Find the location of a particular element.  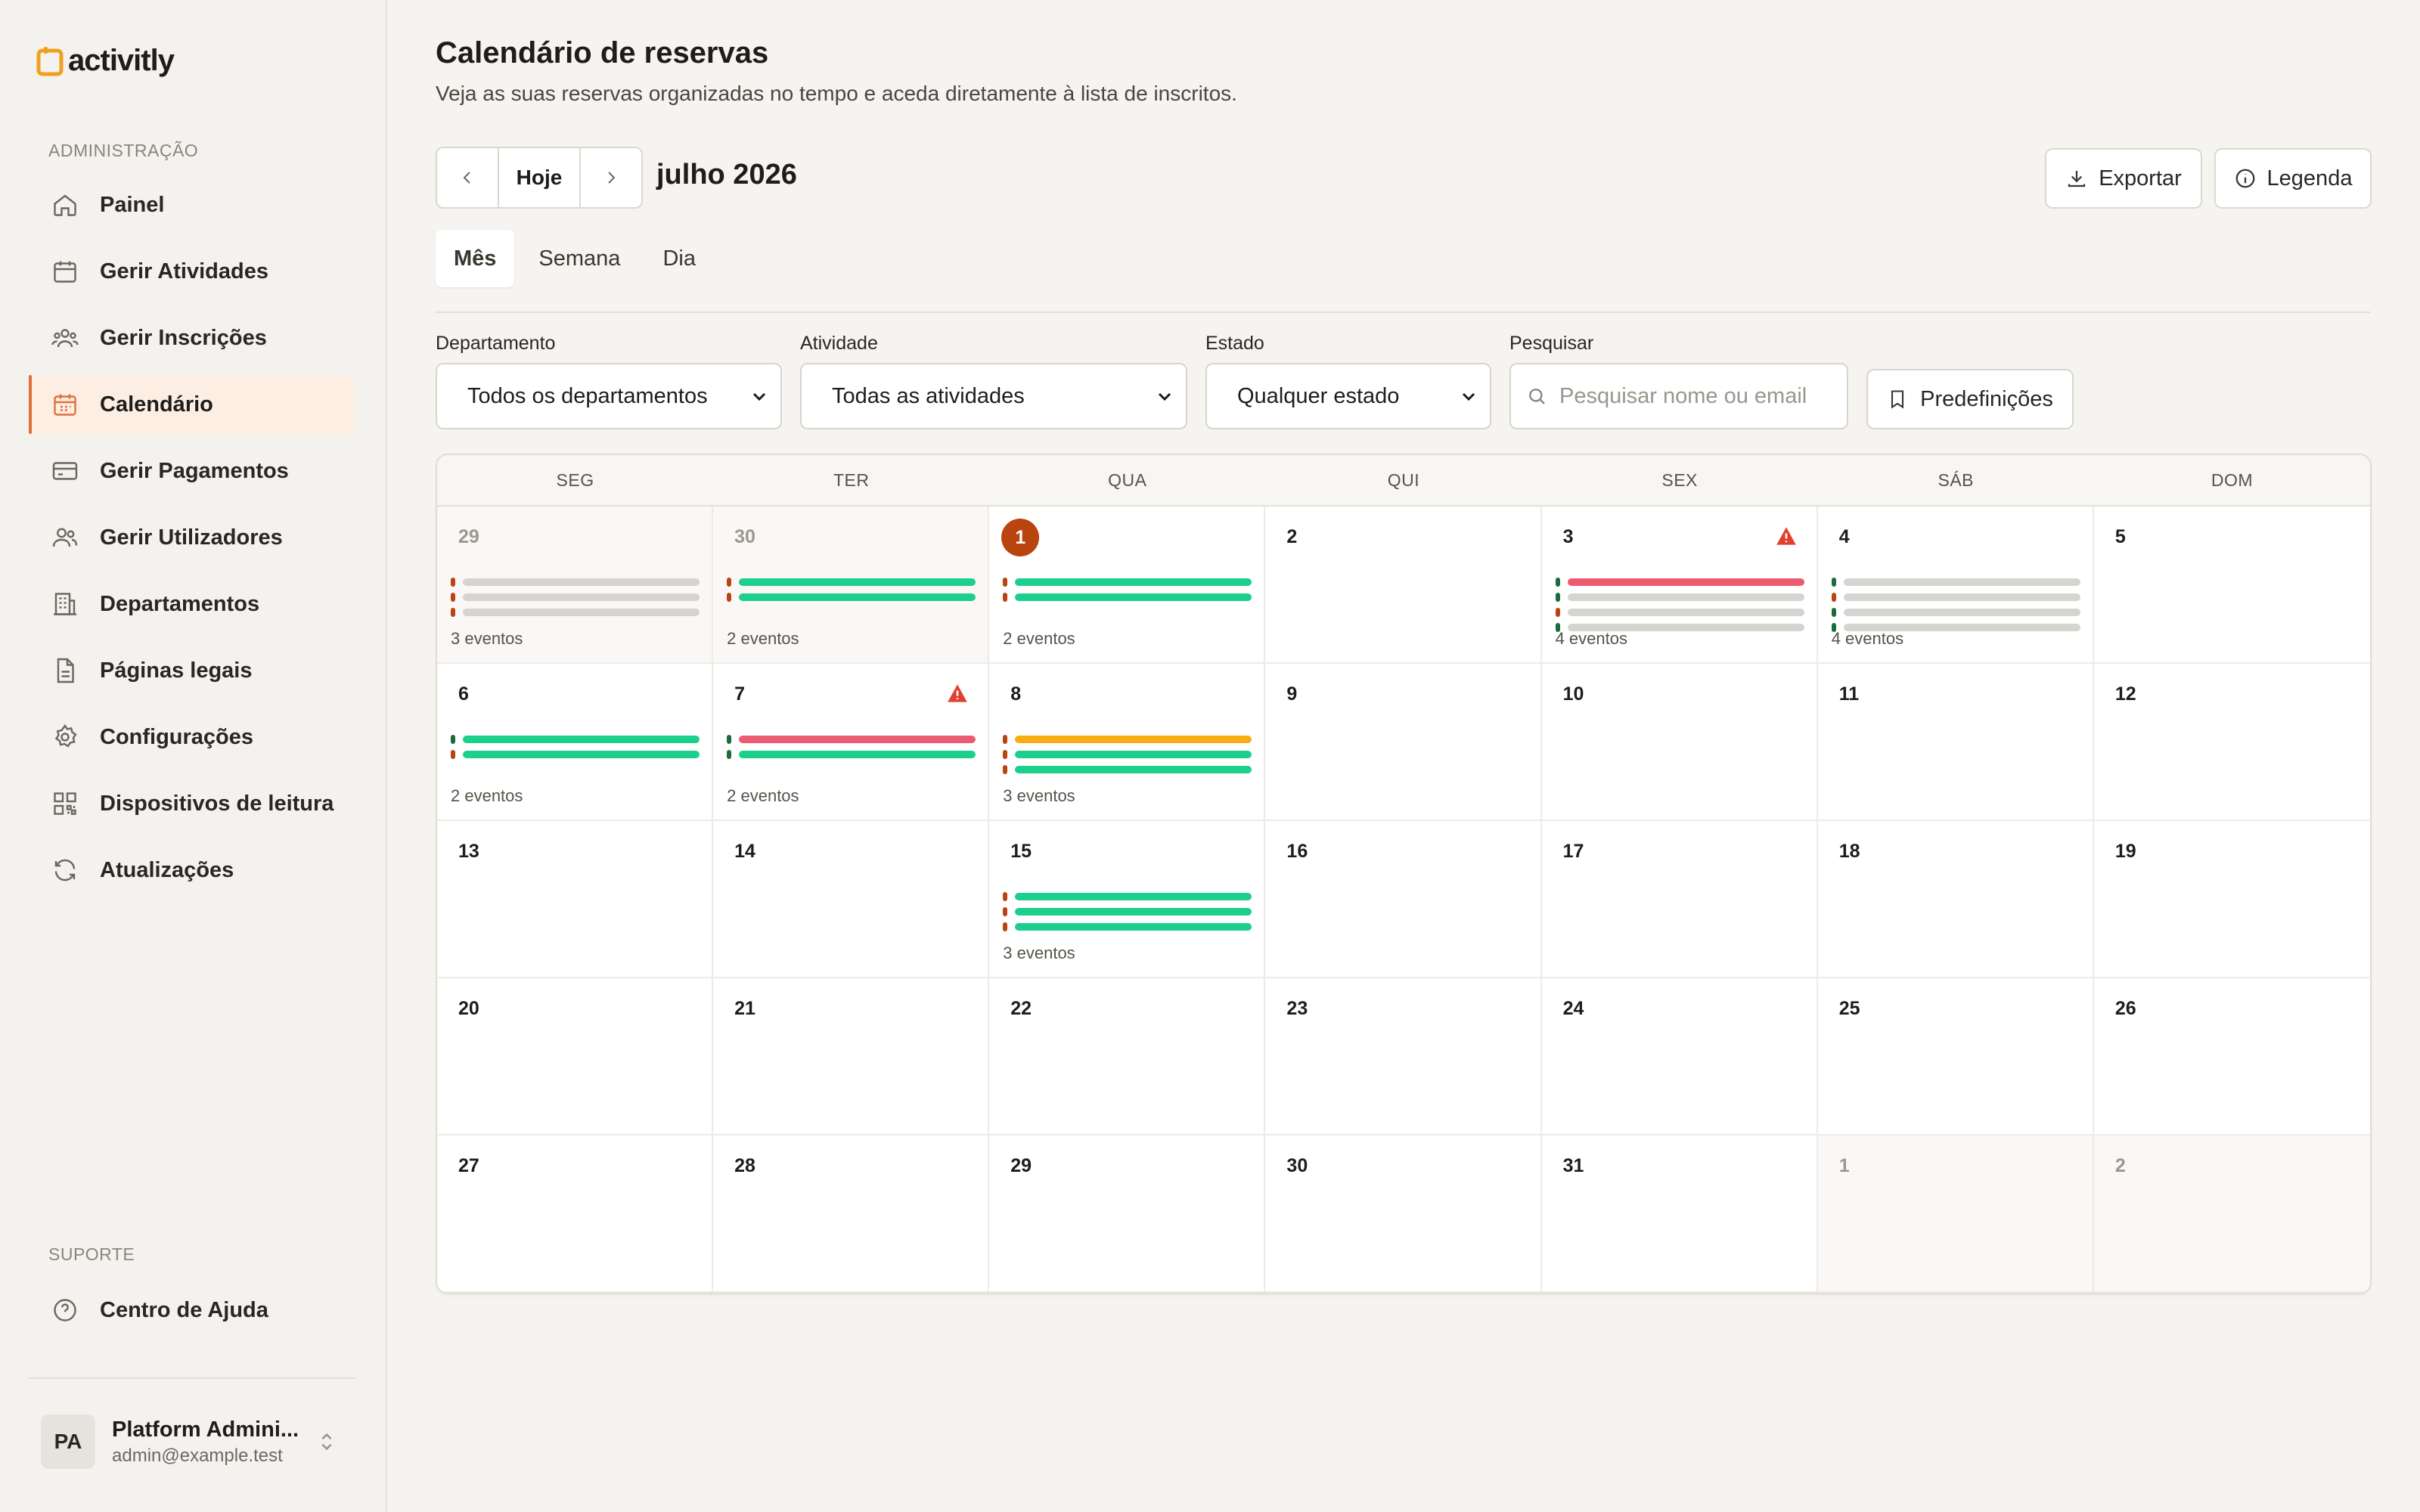

sidebar-item-label: Painel is located at coordinates (132, 205).